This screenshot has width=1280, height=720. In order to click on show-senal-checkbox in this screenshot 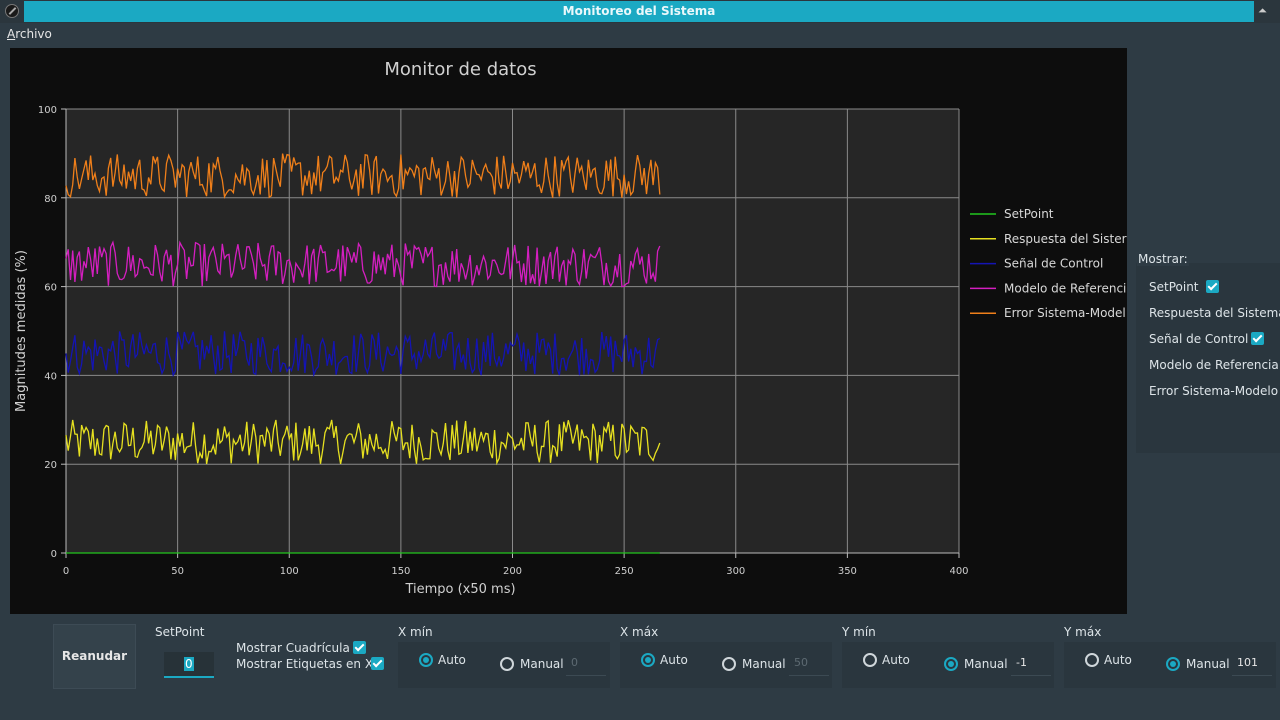, I will do `click(1257, 338)`.